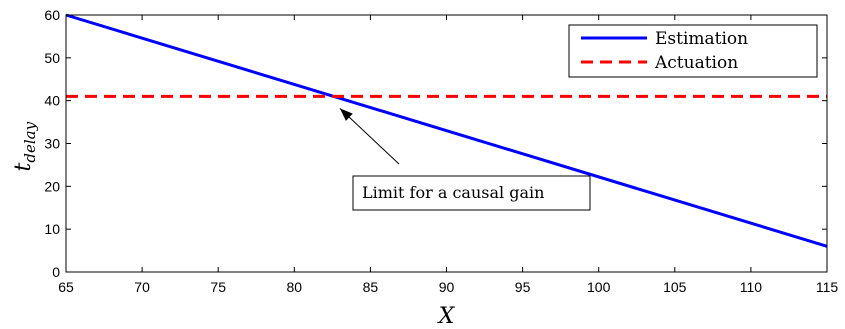 The height and width of the screenshot is (329, 845). I want to click on legend: Estimation Actuation, so click(693, 51).